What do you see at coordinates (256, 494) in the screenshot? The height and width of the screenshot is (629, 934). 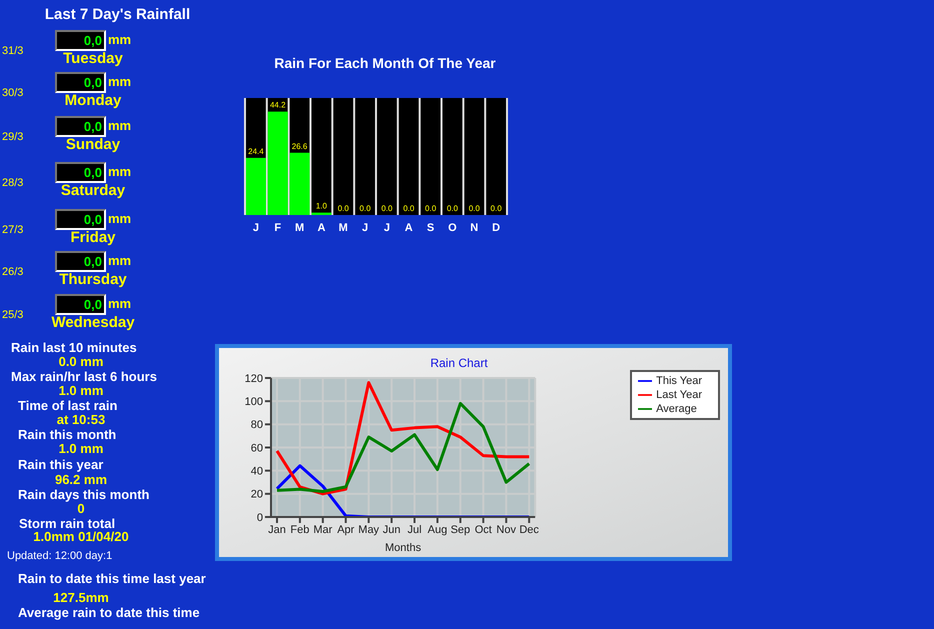 I see `y-tick-label: 20` at bounding box center [256, 494].